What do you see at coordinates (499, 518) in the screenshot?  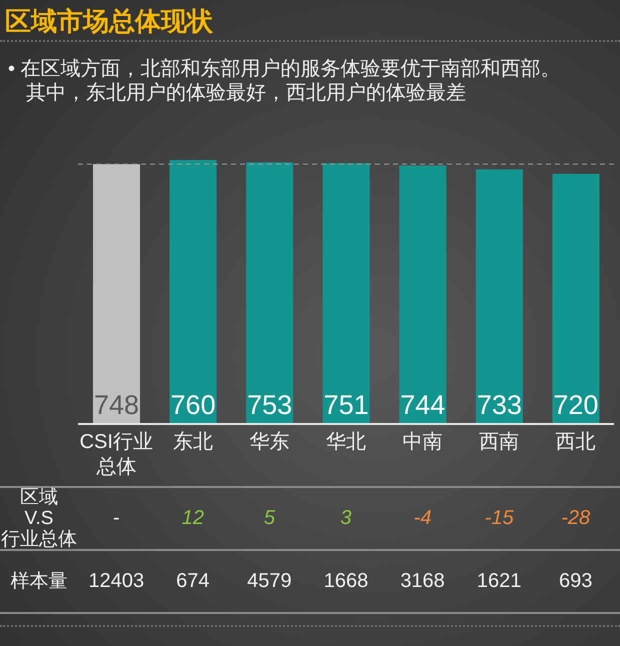 I see `text: -15` at bounding box center [499, 518].